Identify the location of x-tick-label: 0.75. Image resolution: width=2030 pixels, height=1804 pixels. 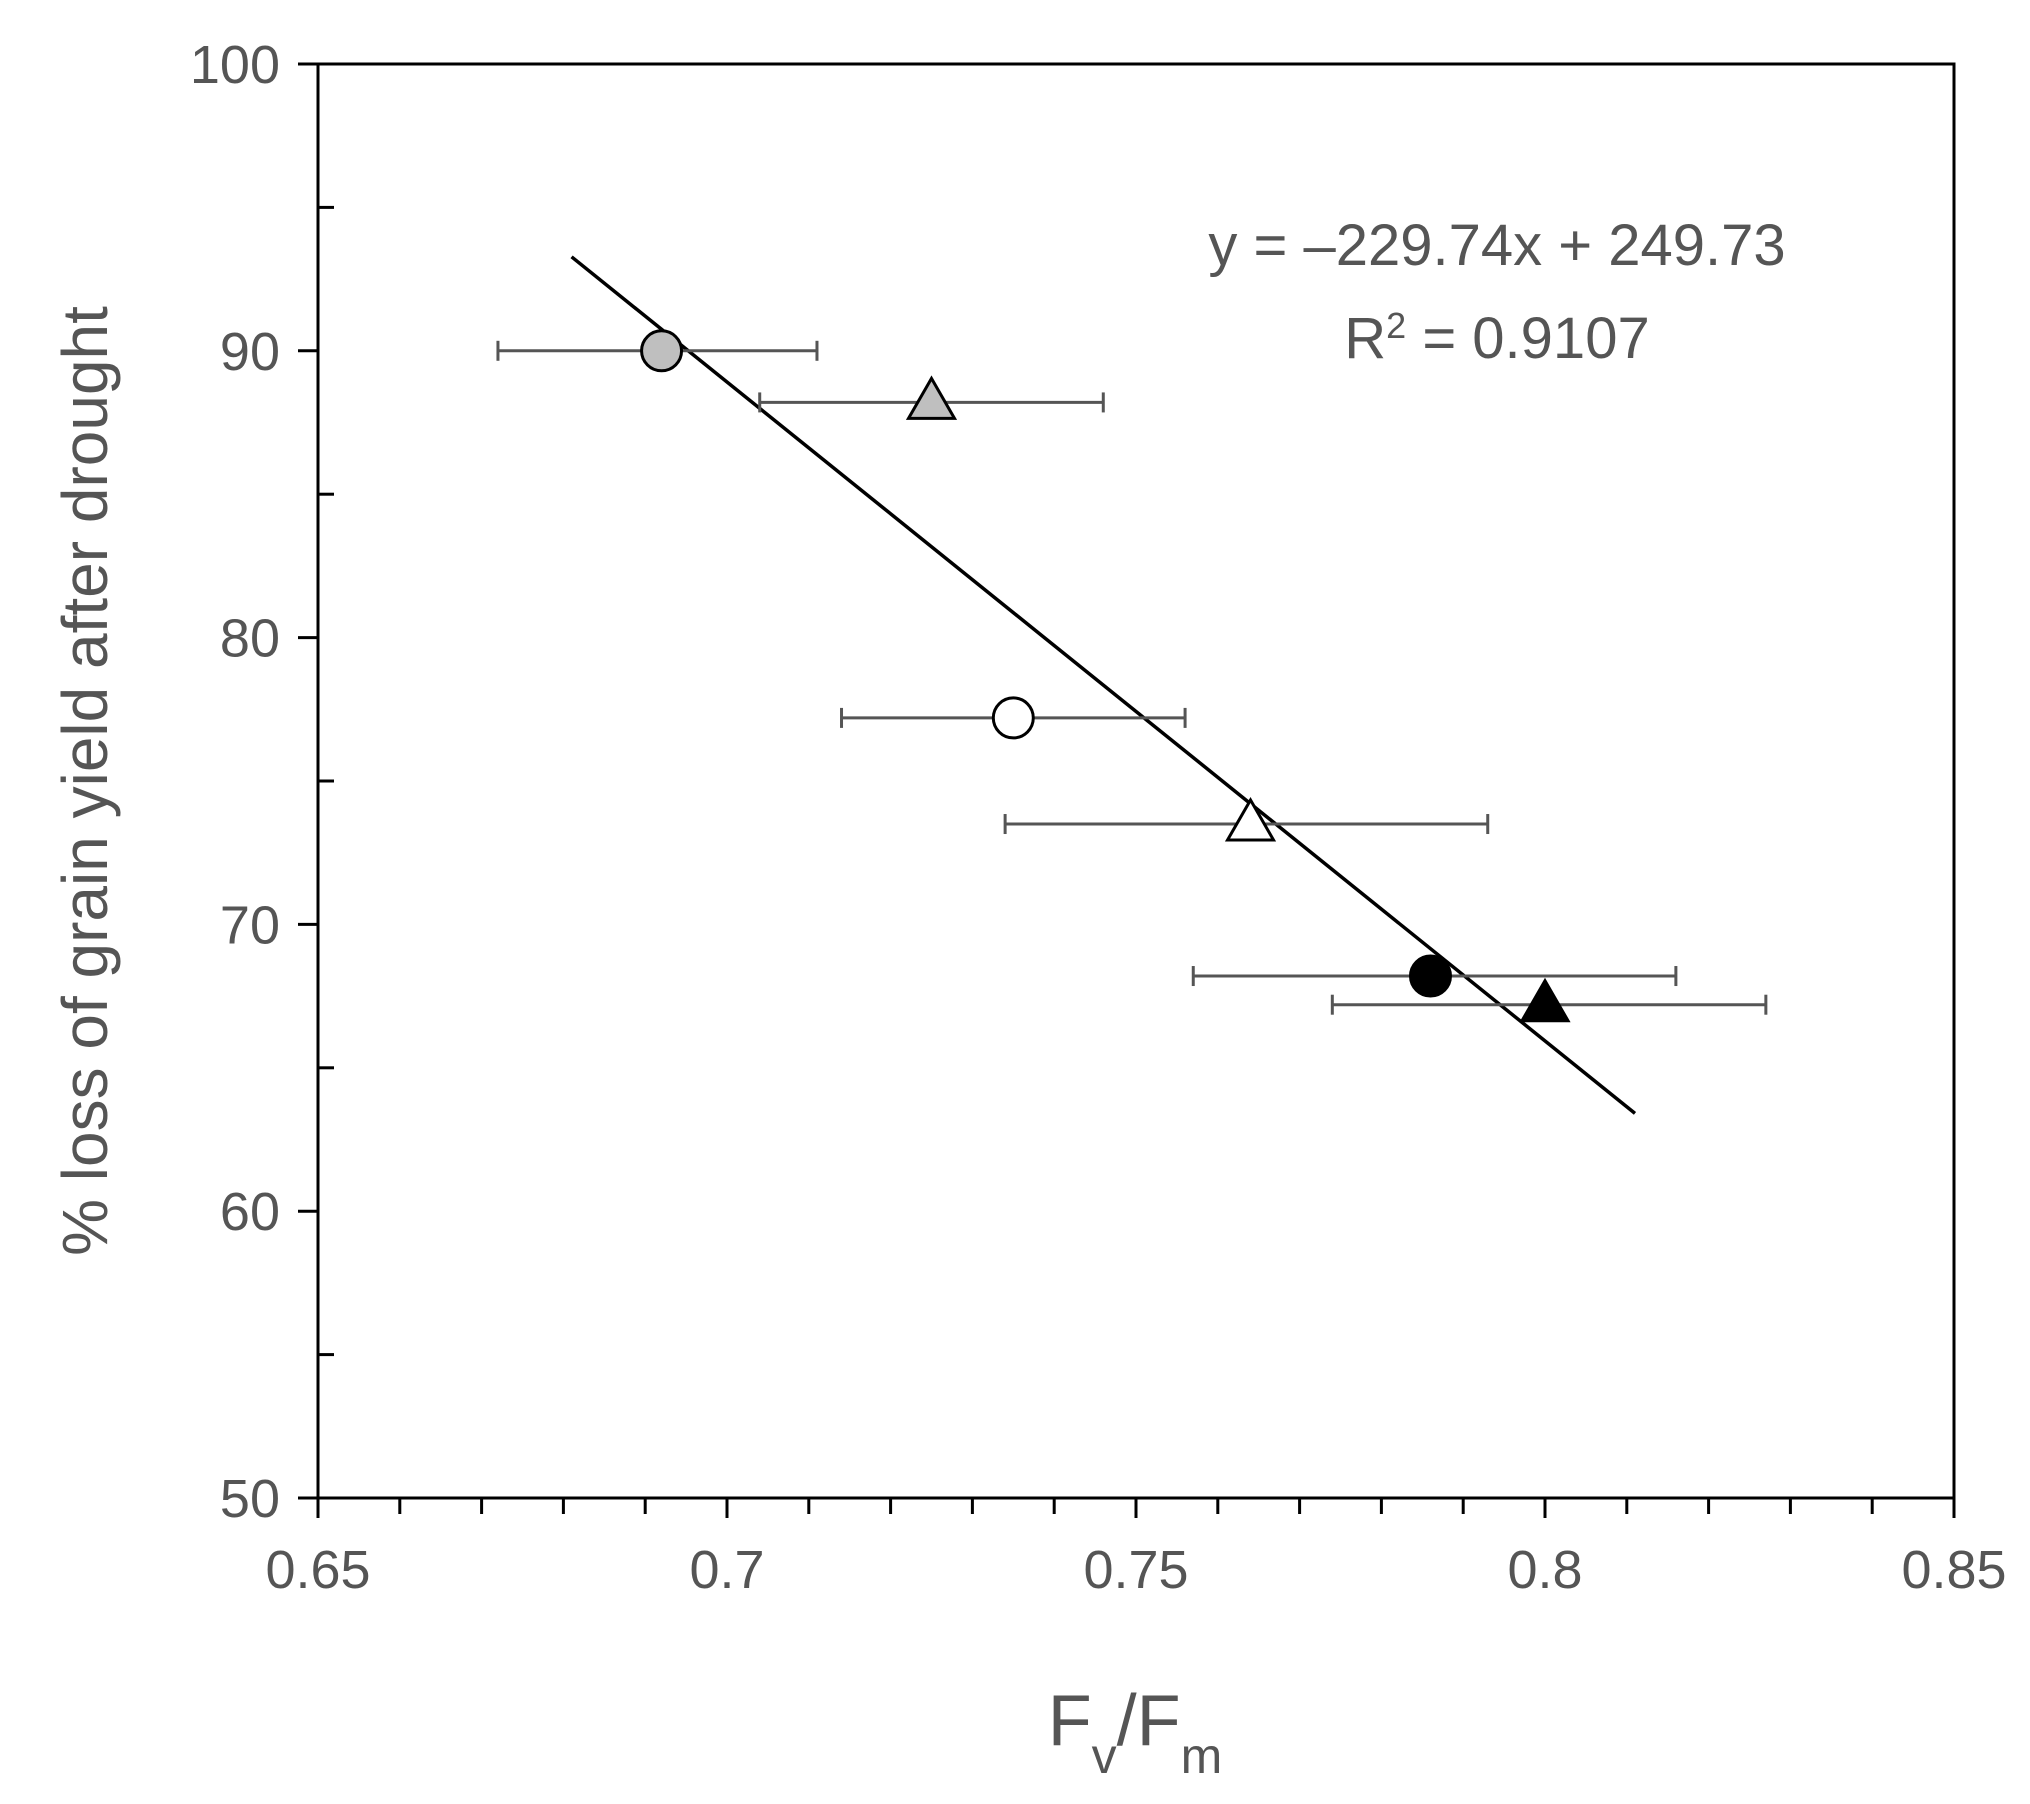
(1135, 1570).